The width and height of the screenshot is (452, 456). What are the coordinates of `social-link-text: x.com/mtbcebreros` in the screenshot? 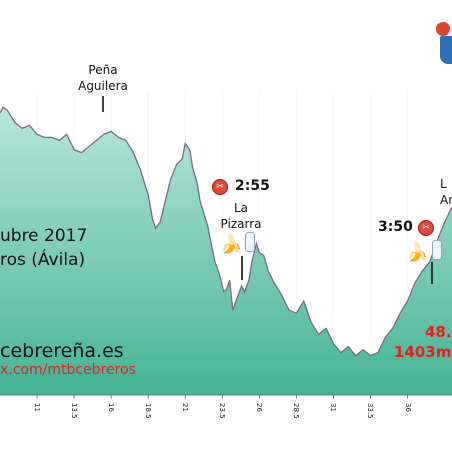 It's located at (68, 370).